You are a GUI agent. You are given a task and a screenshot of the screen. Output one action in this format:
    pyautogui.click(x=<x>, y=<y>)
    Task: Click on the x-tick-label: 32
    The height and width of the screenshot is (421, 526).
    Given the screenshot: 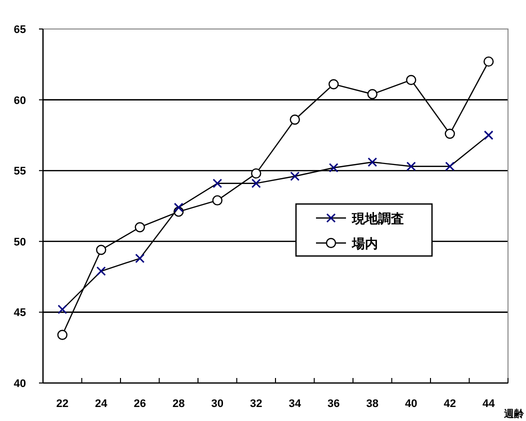 What is the action you would take?
    pyautogui.click(x=256, y=404)
    